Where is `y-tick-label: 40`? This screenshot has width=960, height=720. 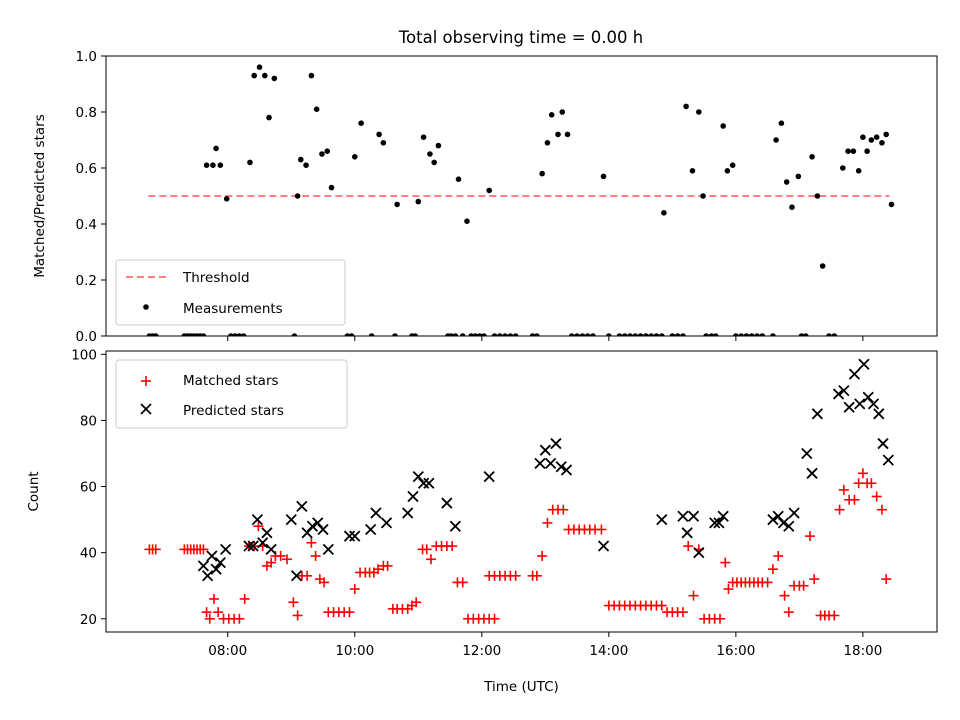
y-tick-label: 40 is located at coordinates (88, 554).